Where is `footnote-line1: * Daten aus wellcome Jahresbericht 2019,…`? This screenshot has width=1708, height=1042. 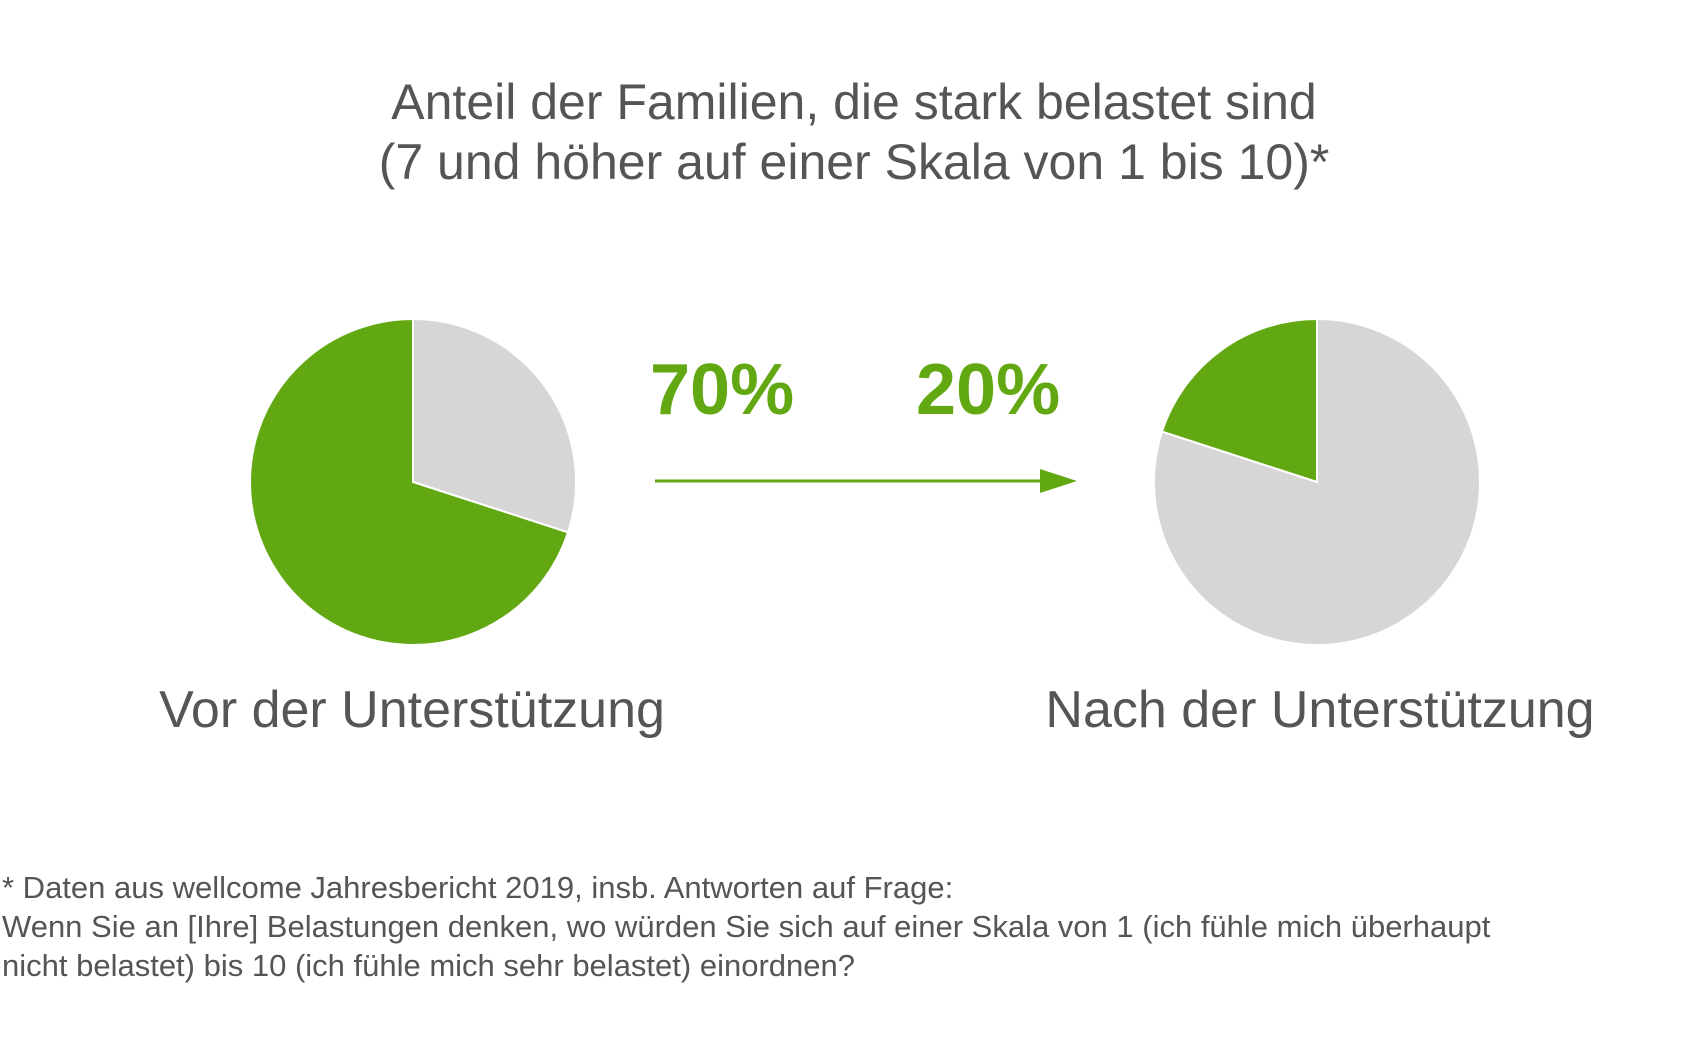
footnote-line1: * Daten aus wellcome Jahresbericht 2019,… is located at coordinates (478, 887).